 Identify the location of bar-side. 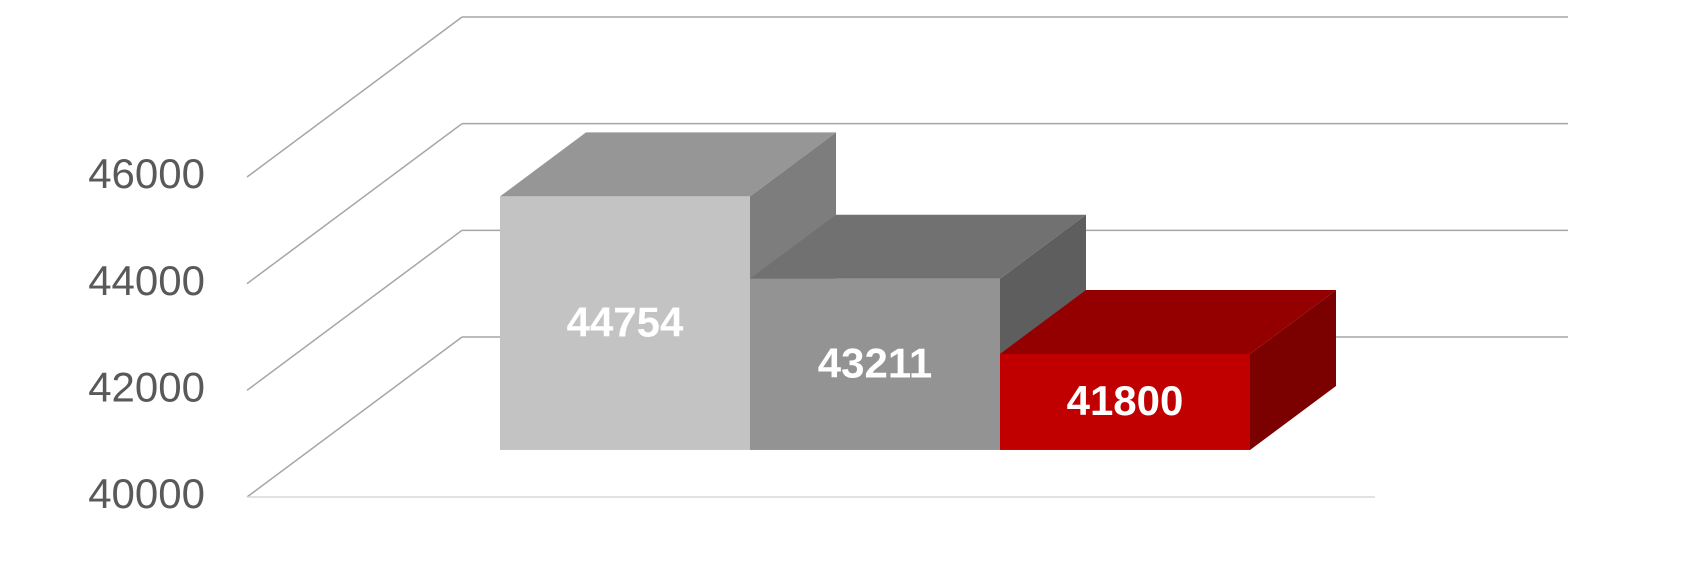
(1293, 369).